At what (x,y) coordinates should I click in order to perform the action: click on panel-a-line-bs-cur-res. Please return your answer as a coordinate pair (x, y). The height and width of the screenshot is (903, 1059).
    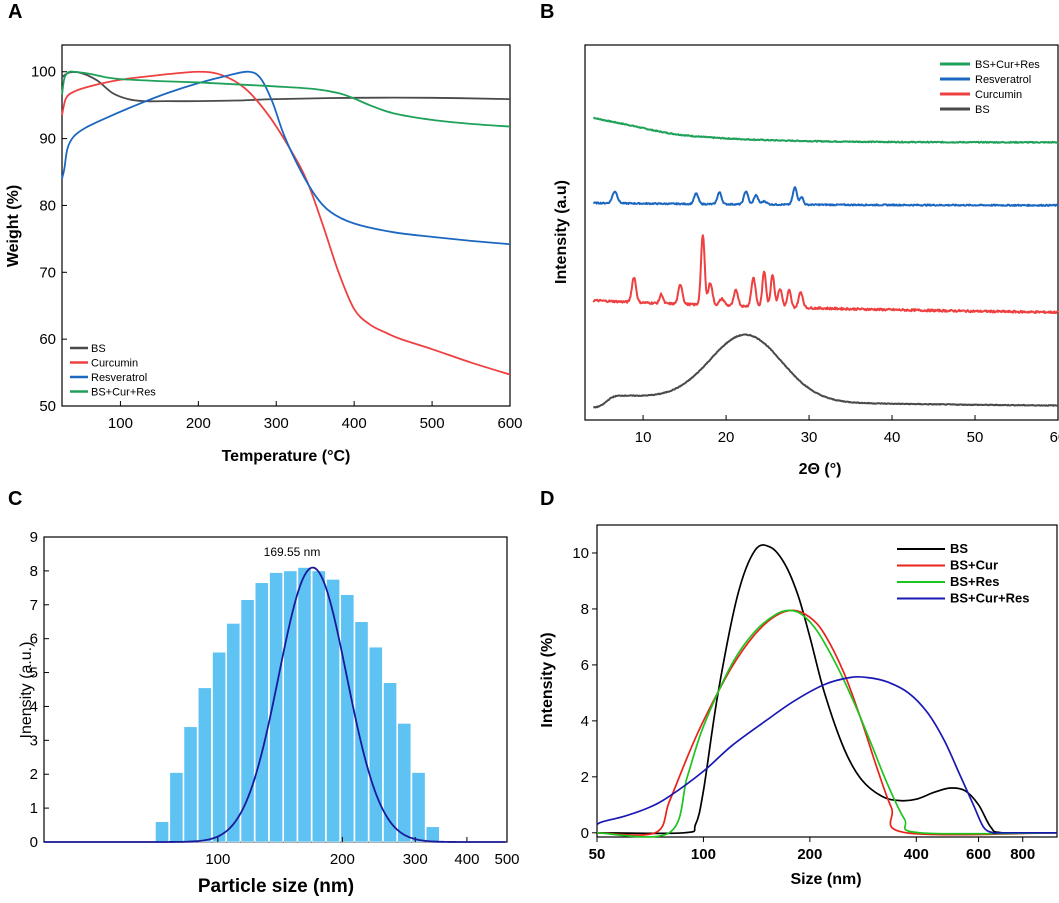
    Looking at the image, I should click on (286, 99).